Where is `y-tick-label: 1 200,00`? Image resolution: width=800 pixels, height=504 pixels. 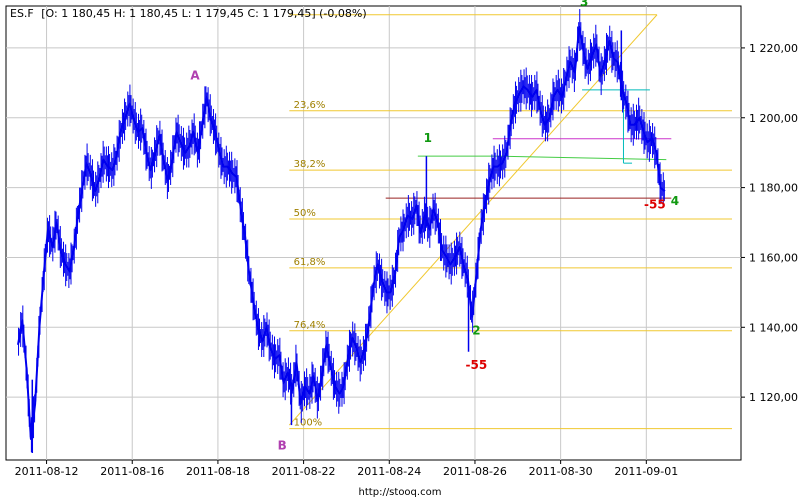 y-tick-label: 1 200,00 is located at coordinates (773, 118).